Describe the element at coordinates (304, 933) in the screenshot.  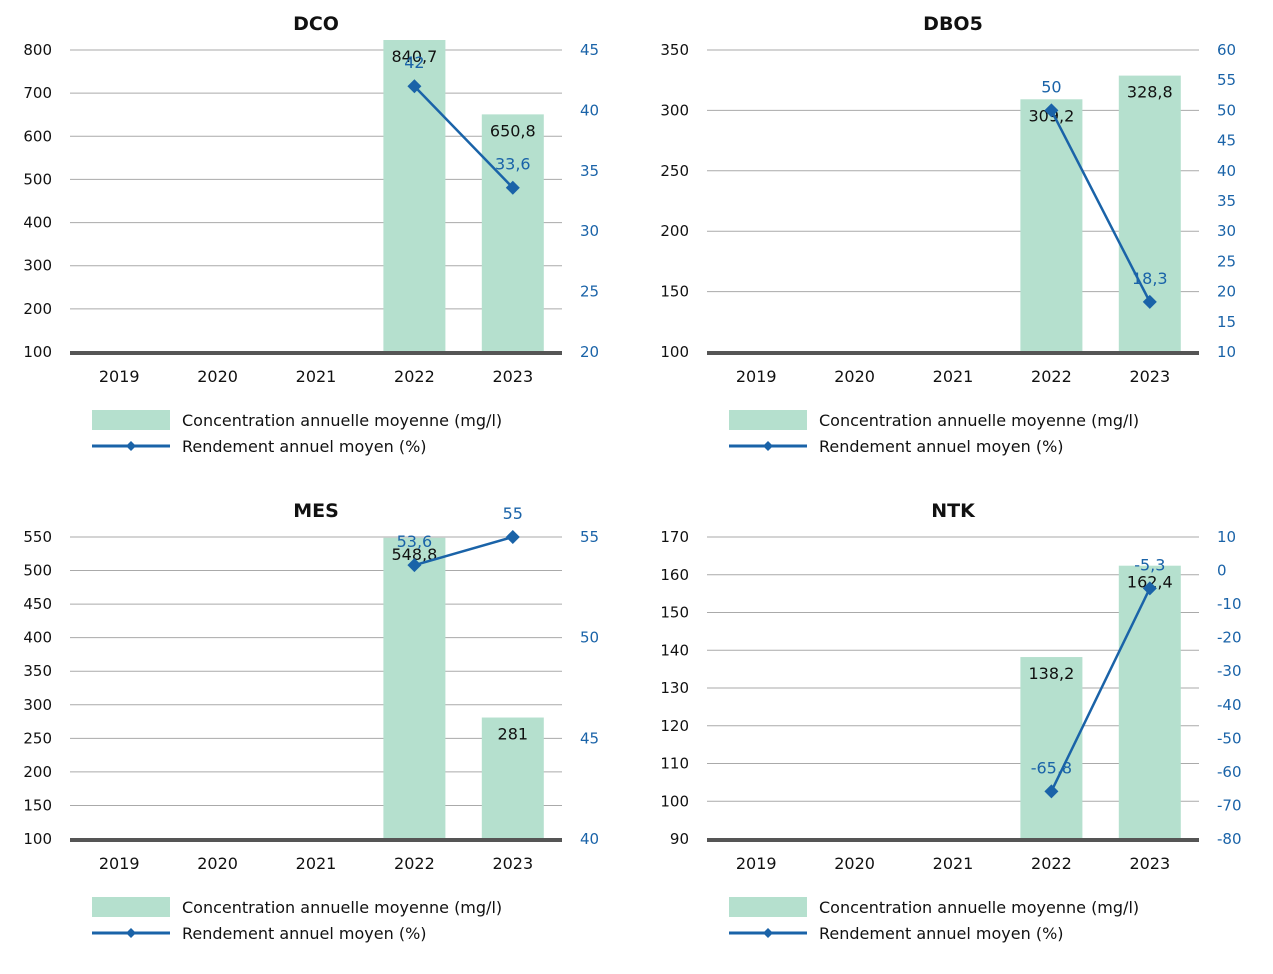
I see `legend-line-label: Rendement annuel moyen (%)` at that location.